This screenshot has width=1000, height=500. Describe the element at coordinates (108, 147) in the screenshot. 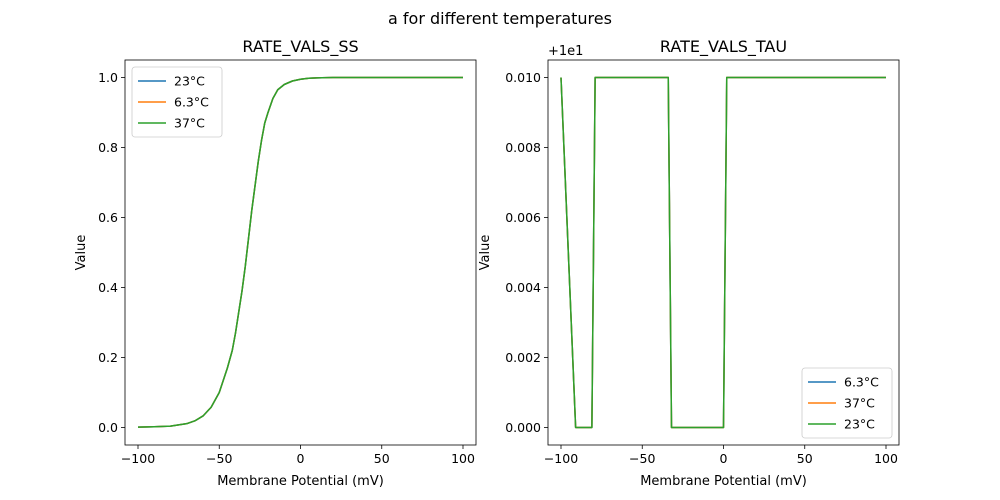

I see `y-tick-label: 0.8` at that location.